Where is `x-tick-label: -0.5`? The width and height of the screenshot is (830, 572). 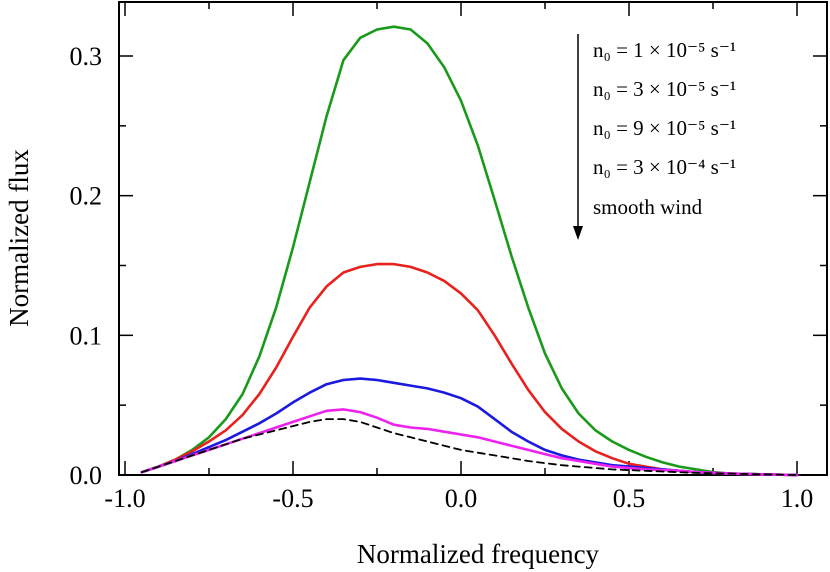 x-tick-label: -0.5 is located at coordinates (292, 498).